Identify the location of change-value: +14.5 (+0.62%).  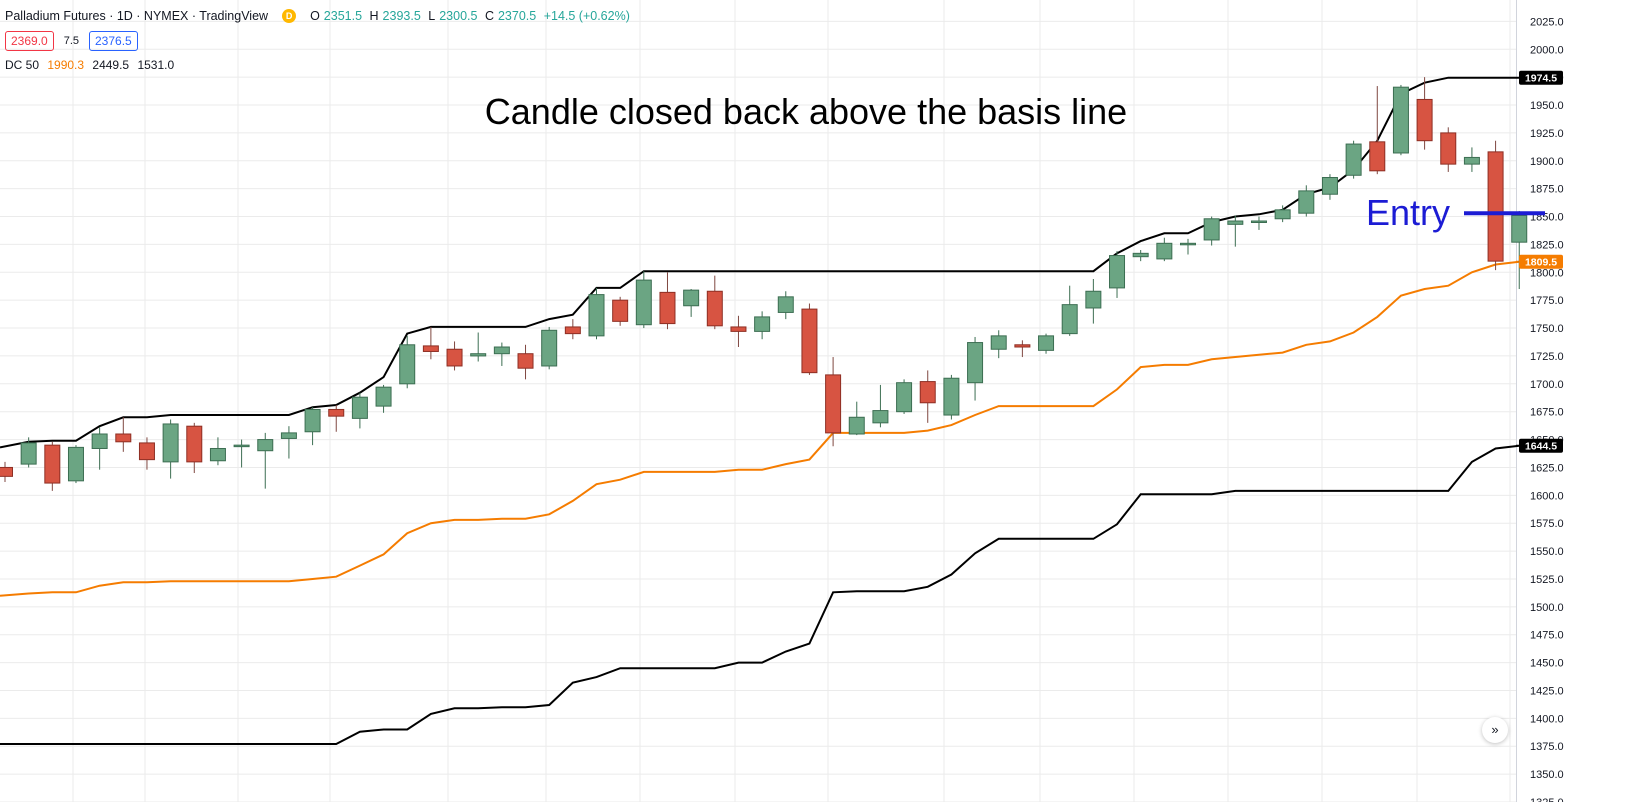
(586, 16).